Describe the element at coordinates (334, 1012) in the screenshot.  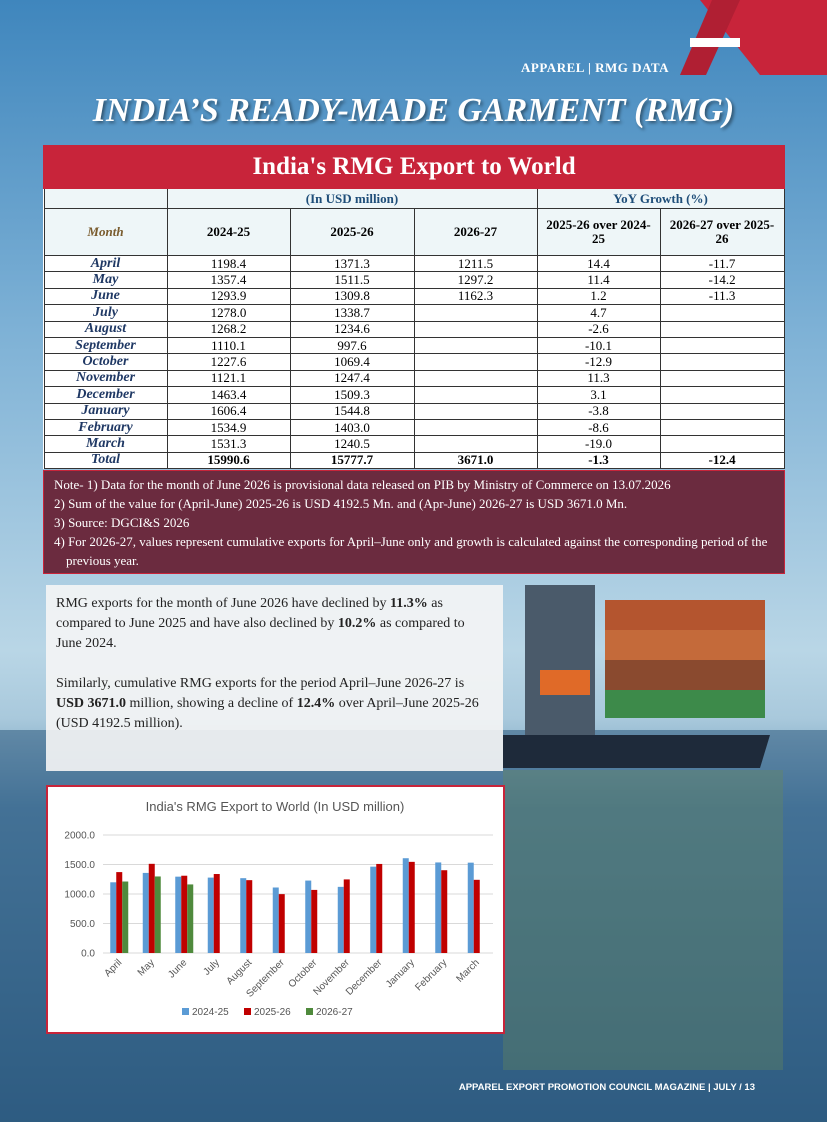
I see `legend-label: 2026-27` at that location.